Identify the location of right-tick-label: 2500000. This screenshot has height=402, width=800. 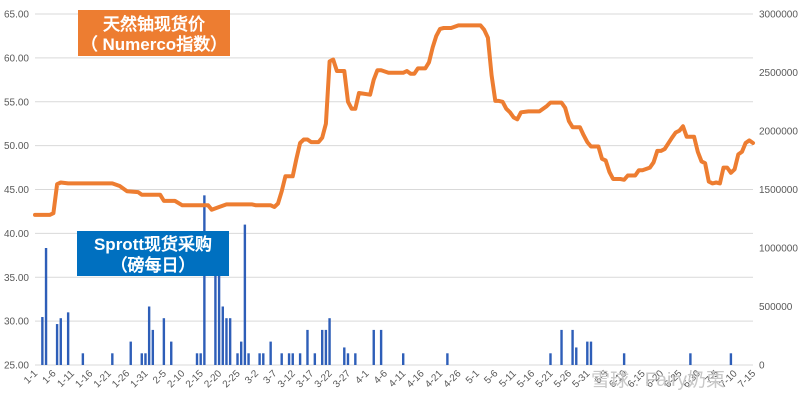
(778, 73).